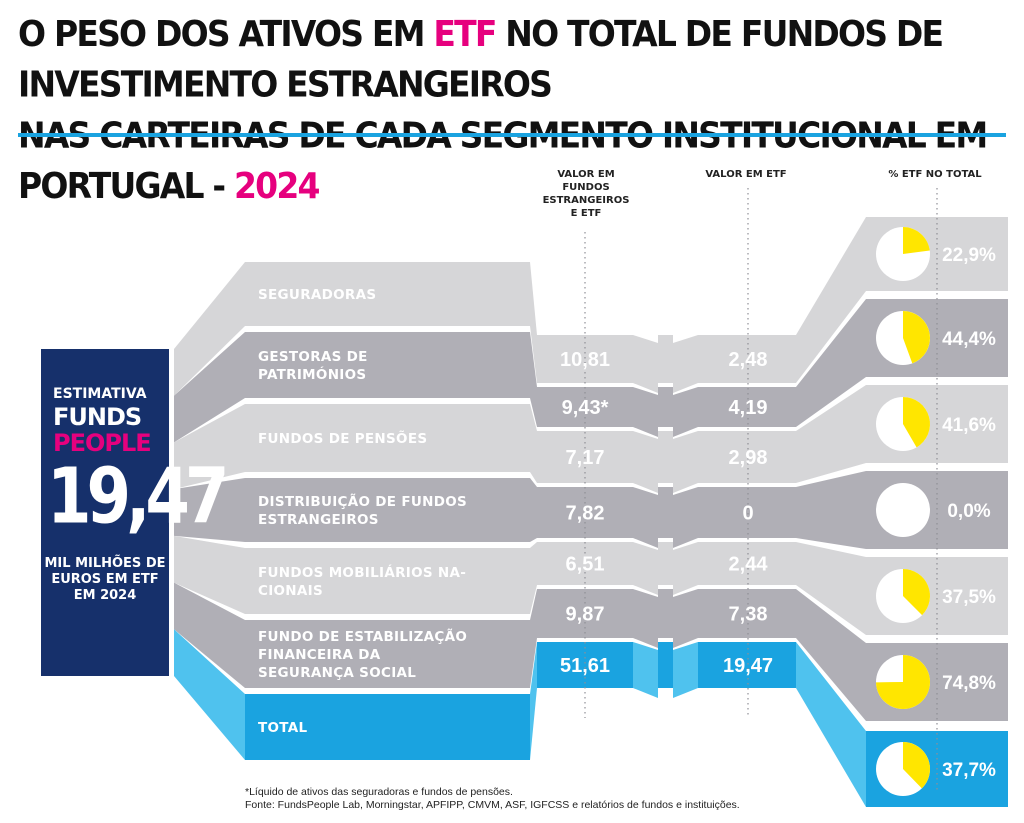  I want to click on funds-value-1: 9,43*, so click(585, 408).